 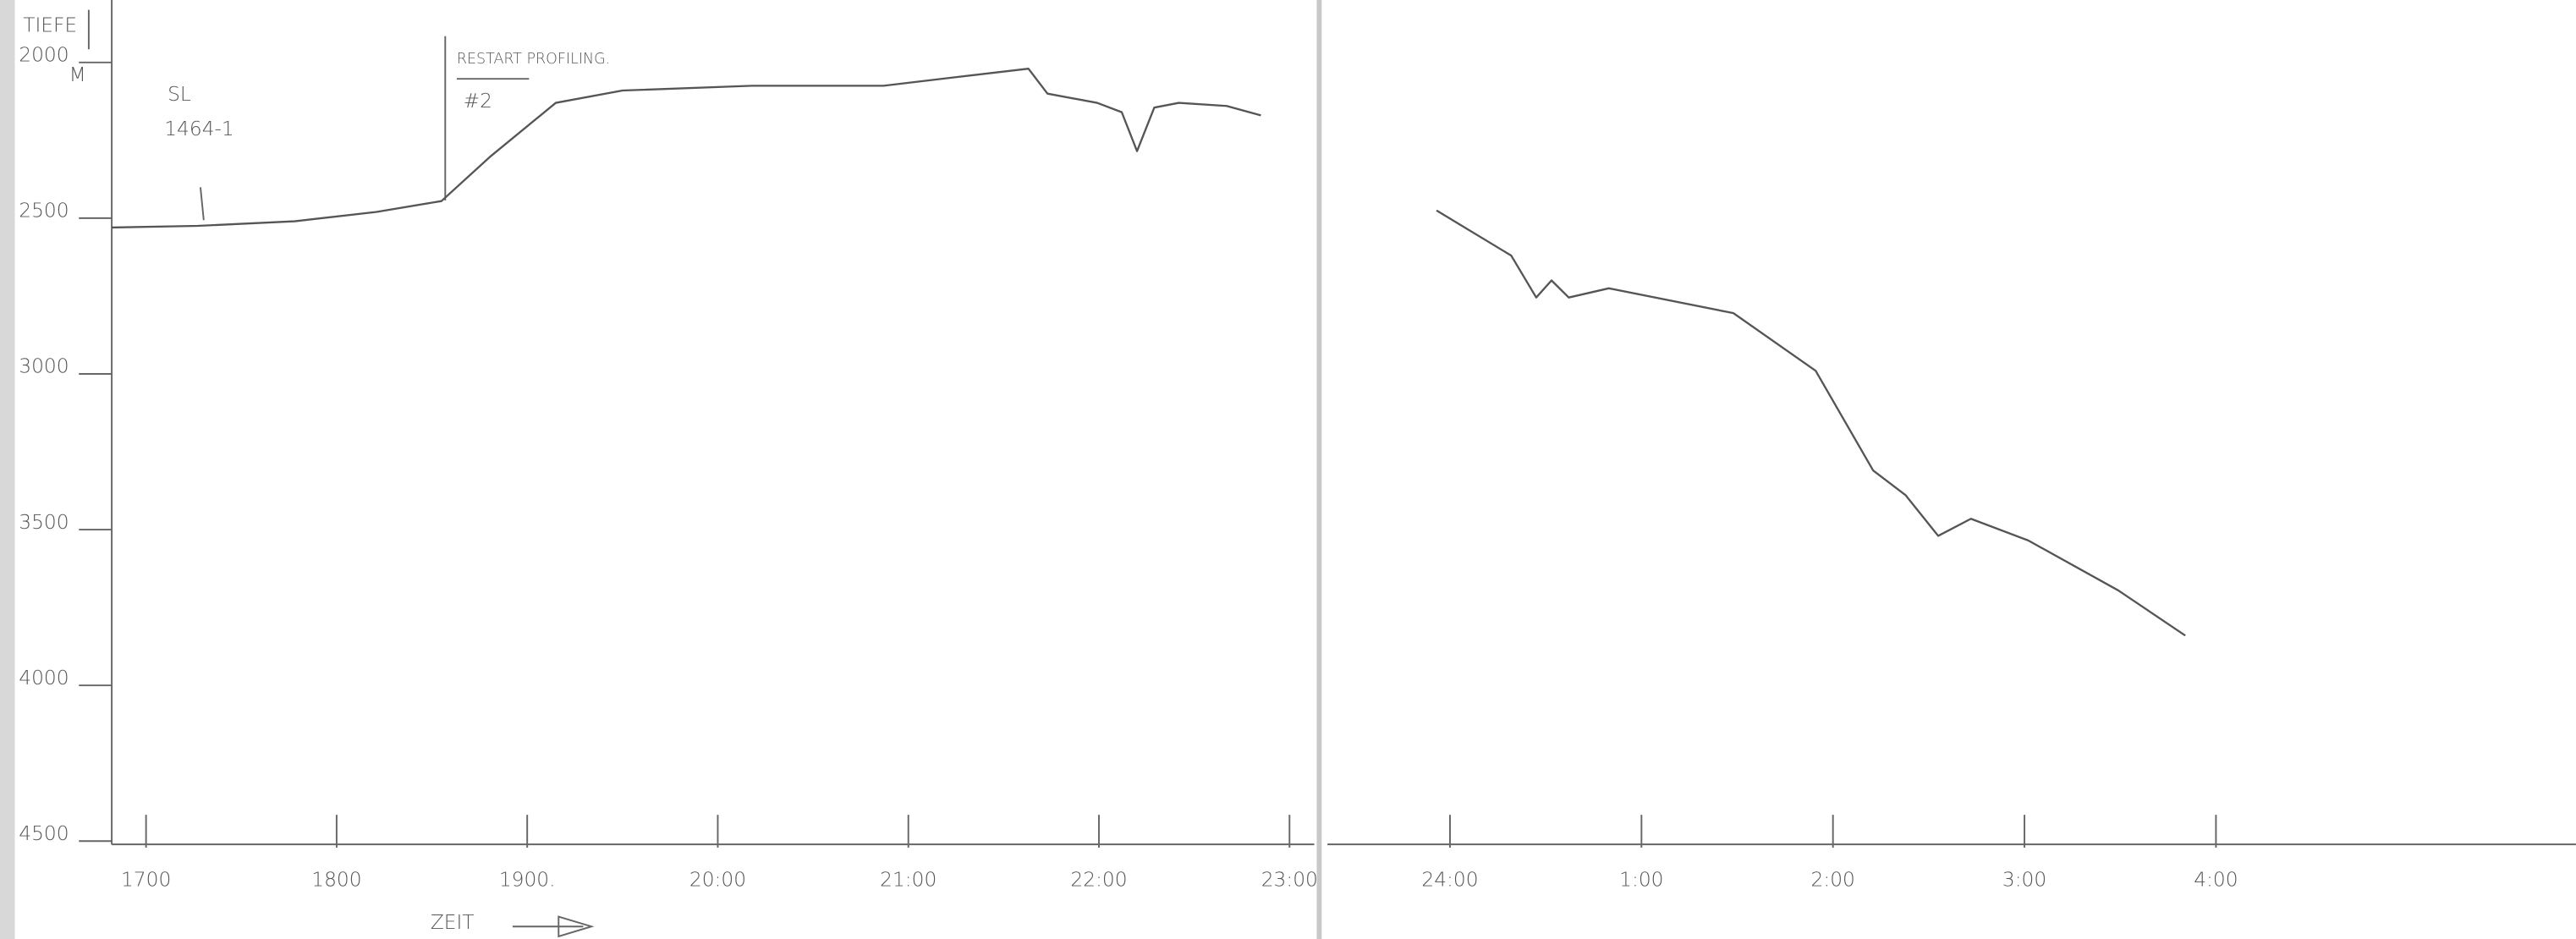 I want to click on y-axis-unit: M, so click(x=77, y=74).